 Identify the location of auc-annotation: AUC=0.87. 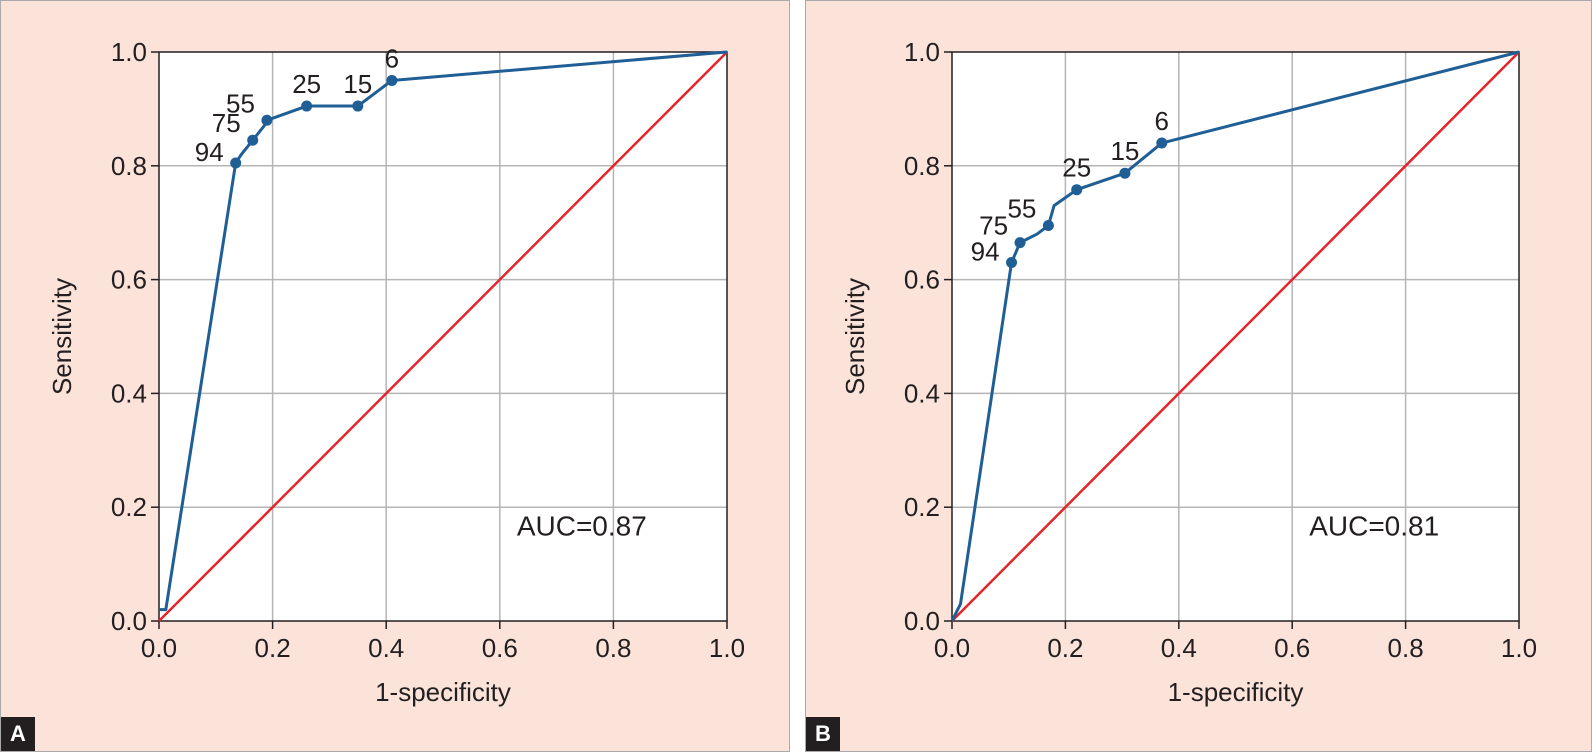
(582, 526).